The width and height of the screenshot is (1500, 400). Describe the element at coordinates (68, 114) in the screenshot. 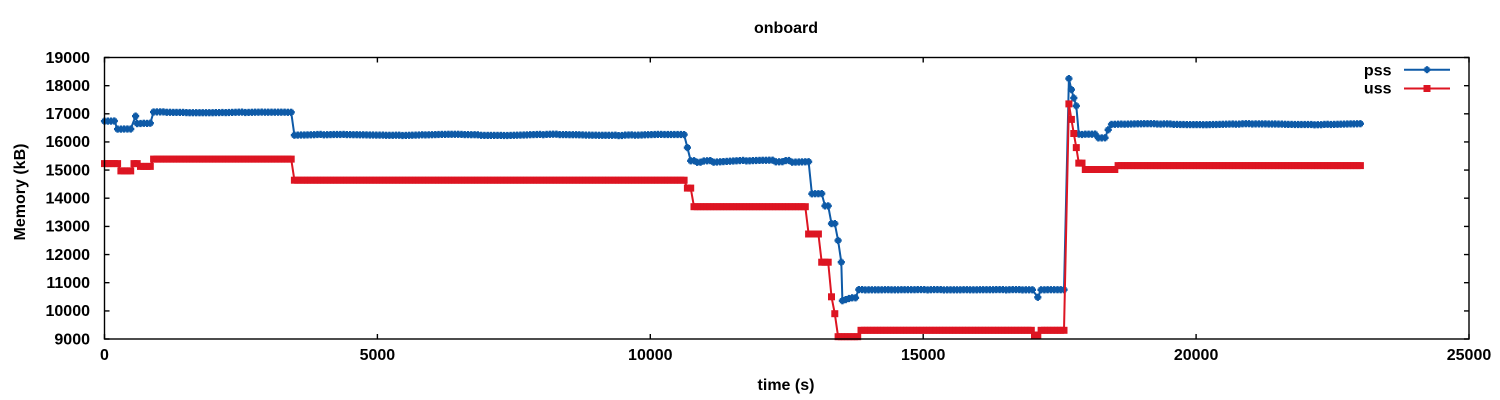

I see `svg-text: 17000` at that location.